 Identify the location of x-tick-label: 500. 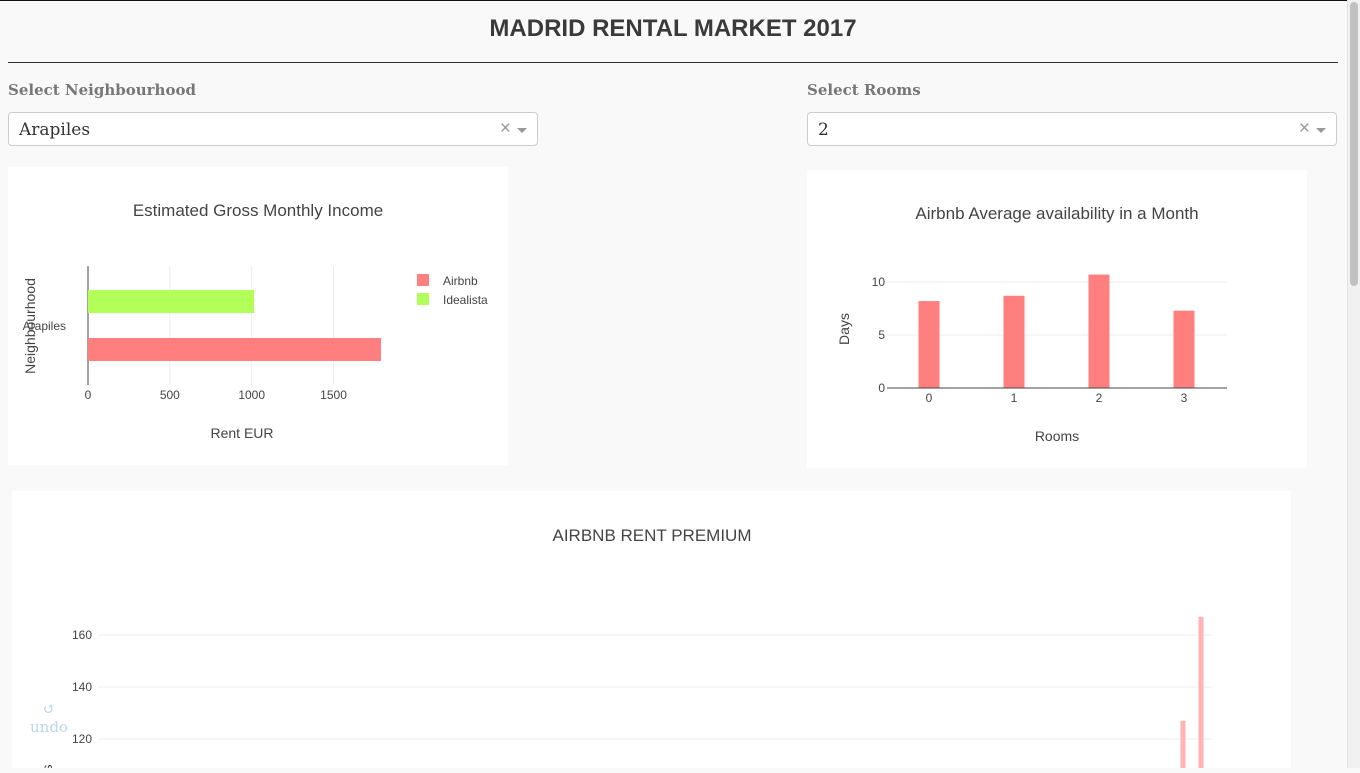
(170, 395).